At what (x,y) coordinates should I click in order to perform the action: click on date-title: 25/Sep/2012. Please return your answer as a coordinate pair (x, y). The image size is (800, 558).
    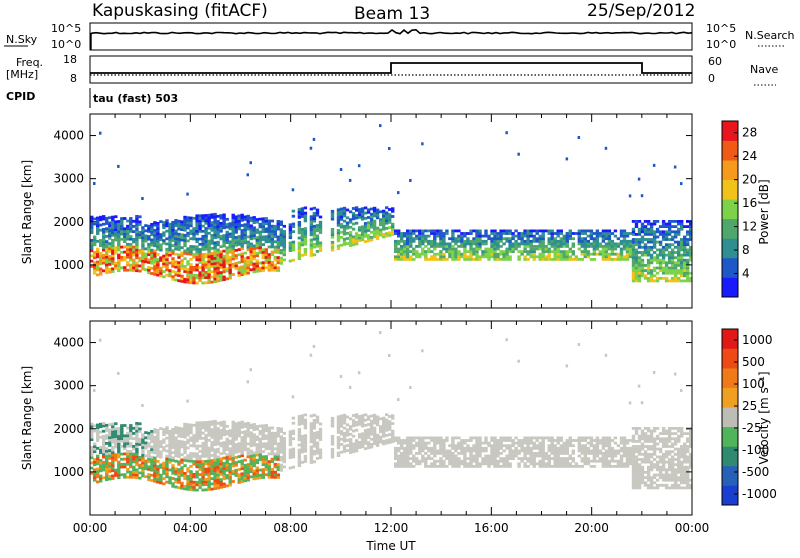
    Looking at the image, I should click on (641, 11).